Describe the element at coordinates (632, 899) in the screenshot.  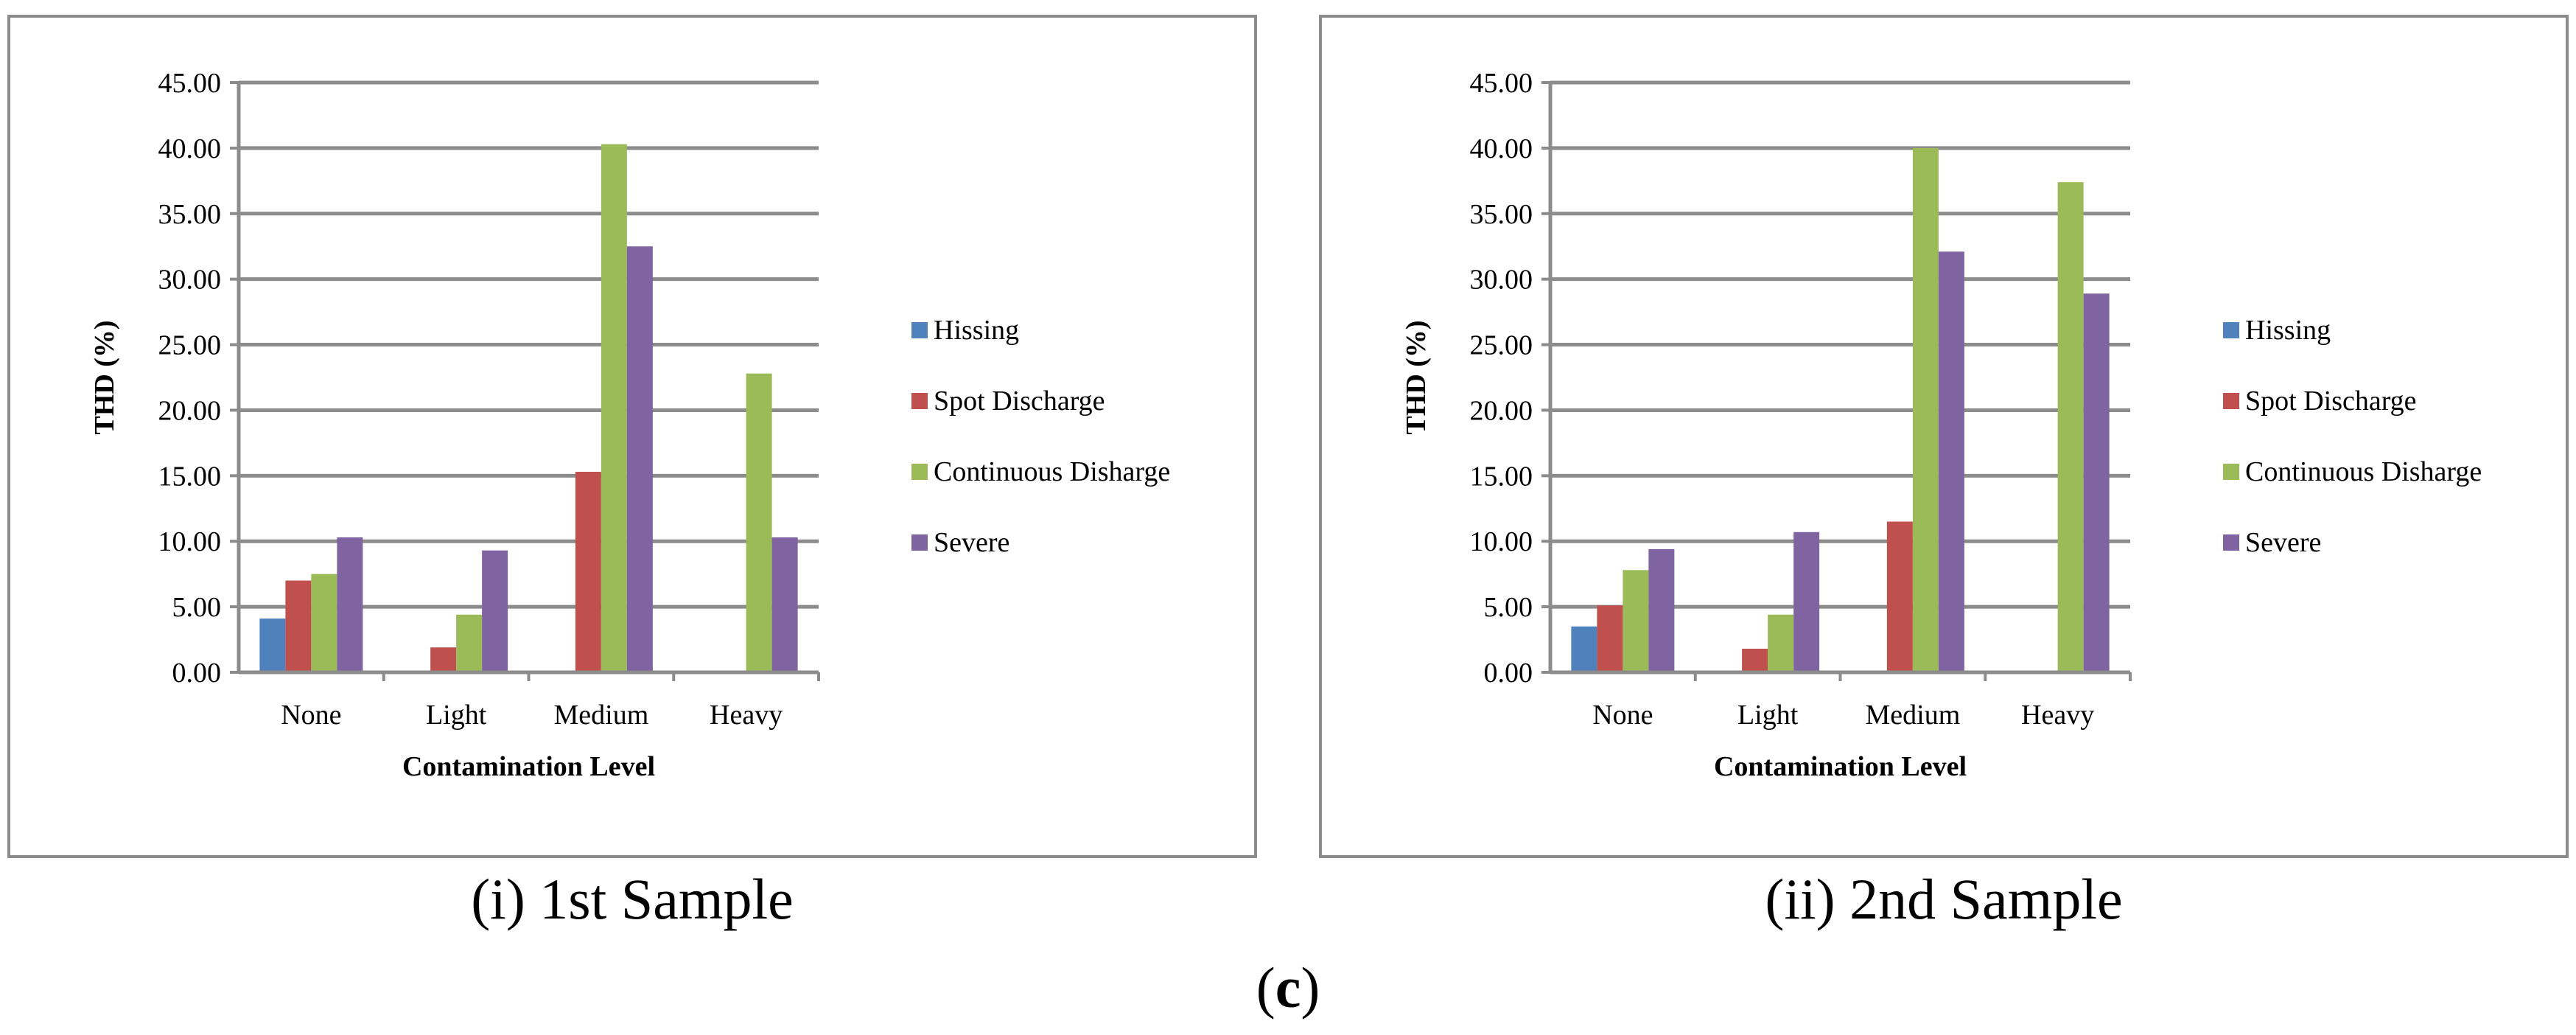
I see `caption-1st-sample: (i) 1st Sample` at that location.